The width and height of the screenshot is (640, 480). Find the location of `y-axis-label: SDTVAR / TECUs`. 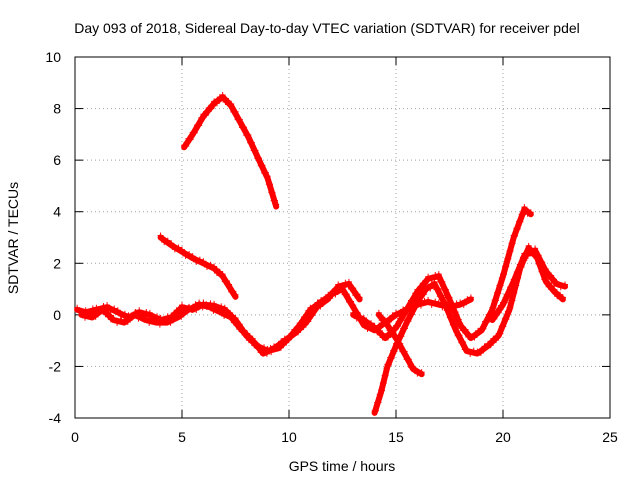

y-axis-label: SDTVAR / TECUs is located at coordinates (13, 238).